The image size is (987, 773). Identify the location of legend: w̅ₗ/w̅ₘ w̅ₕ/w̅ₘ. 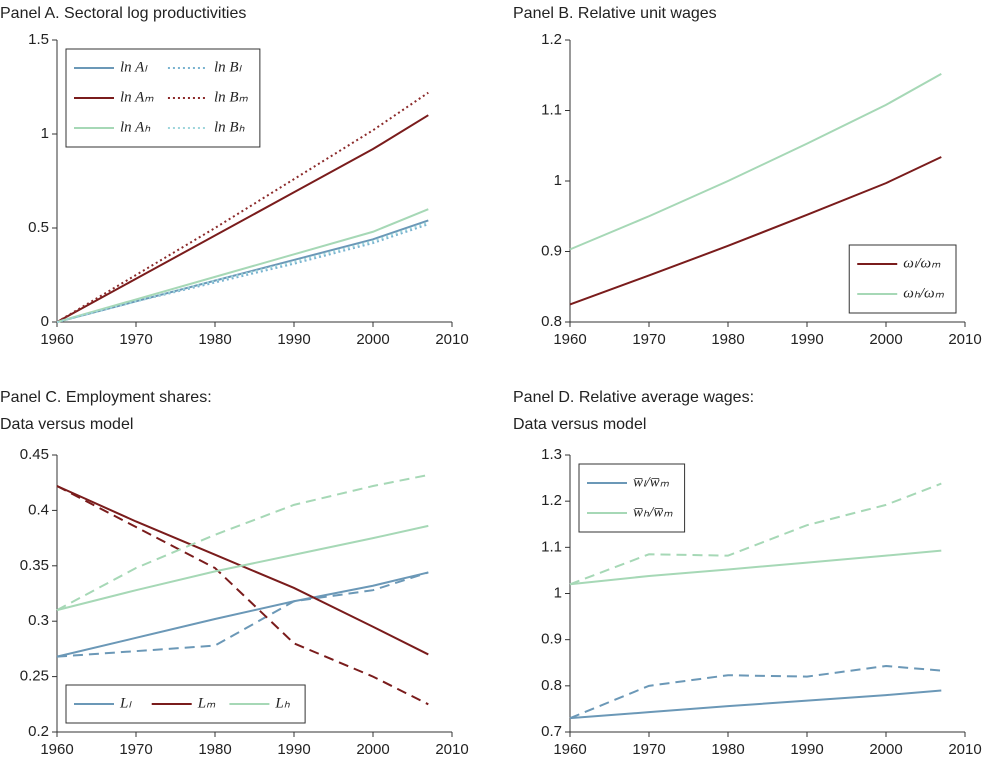
(632, 498).